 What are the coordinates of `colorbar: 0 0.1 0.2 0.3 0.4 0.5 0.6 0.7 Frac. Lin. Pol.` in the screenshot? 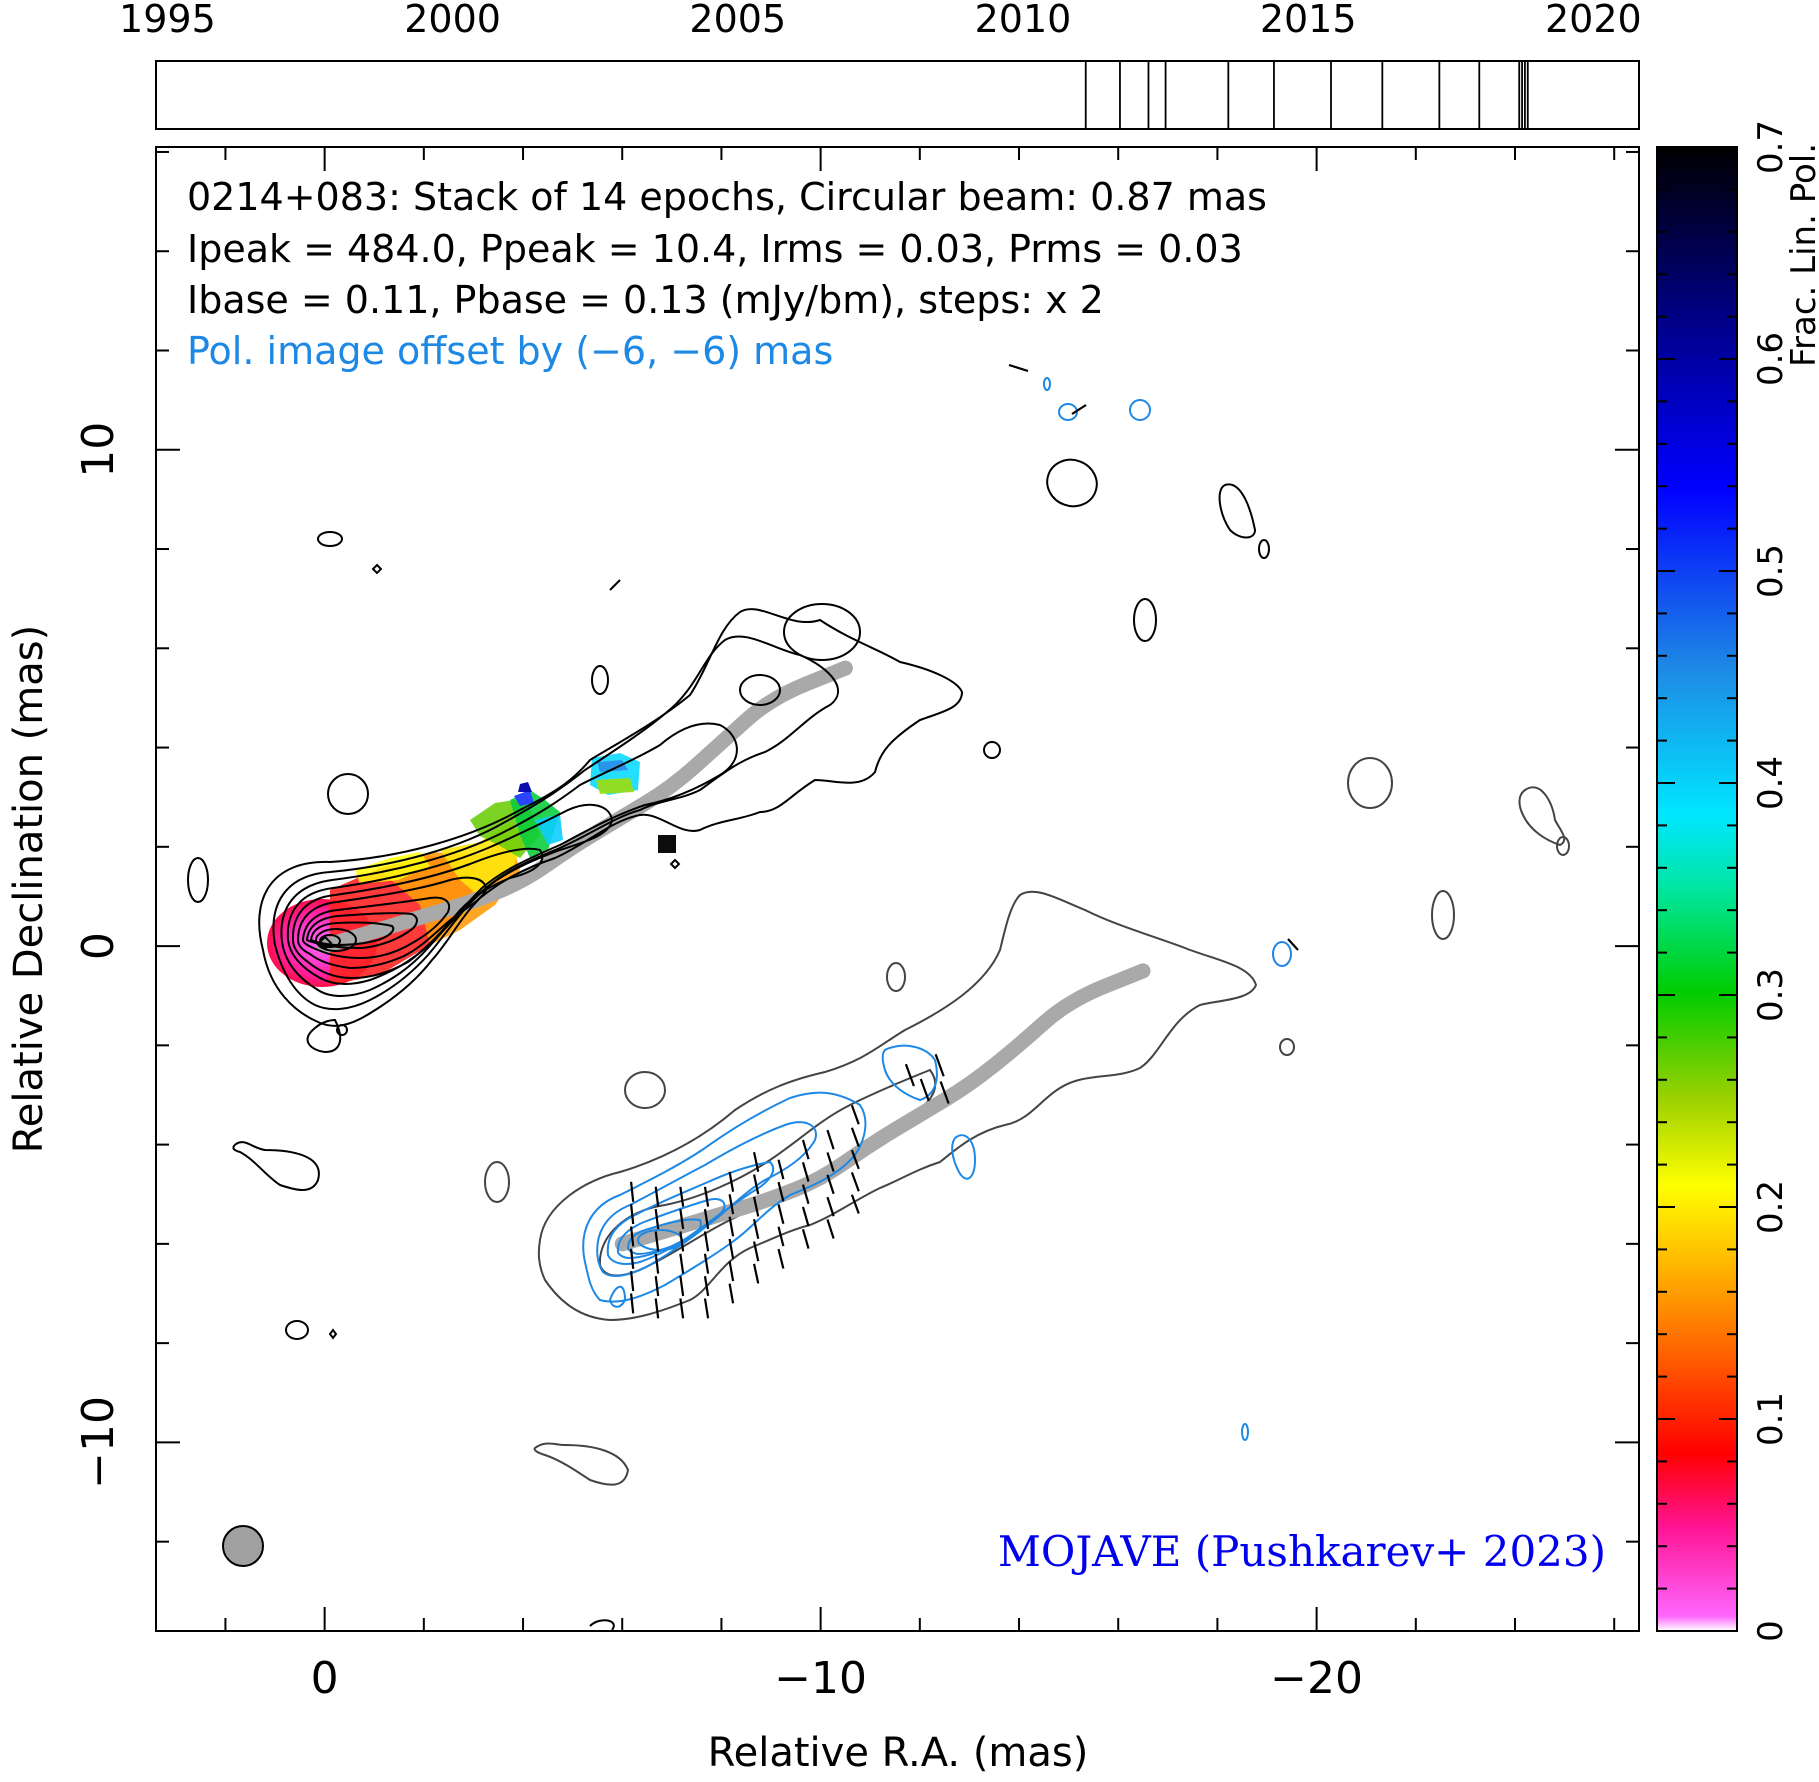 It's located at (1737, 881).